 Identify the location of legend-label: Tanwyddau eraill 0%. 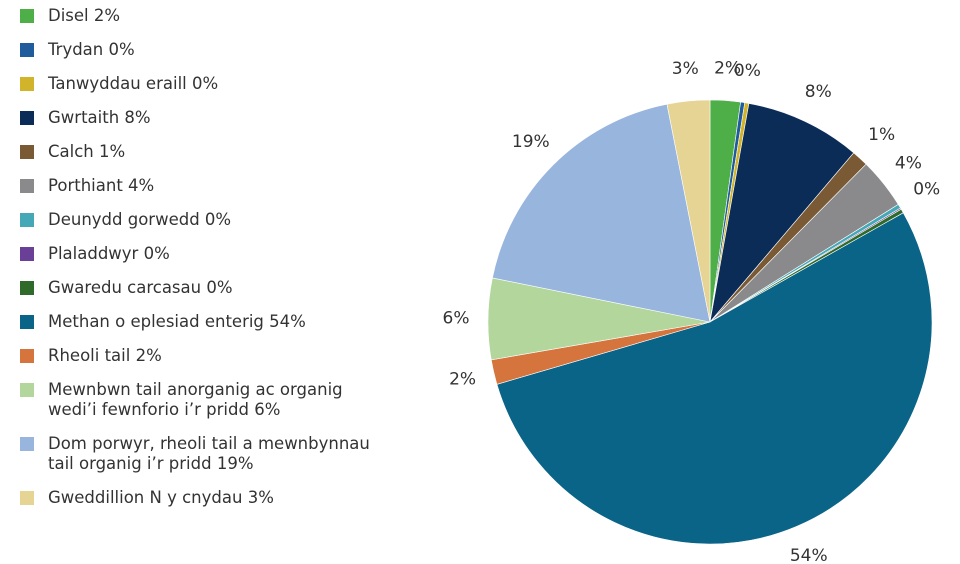
(133, 83).